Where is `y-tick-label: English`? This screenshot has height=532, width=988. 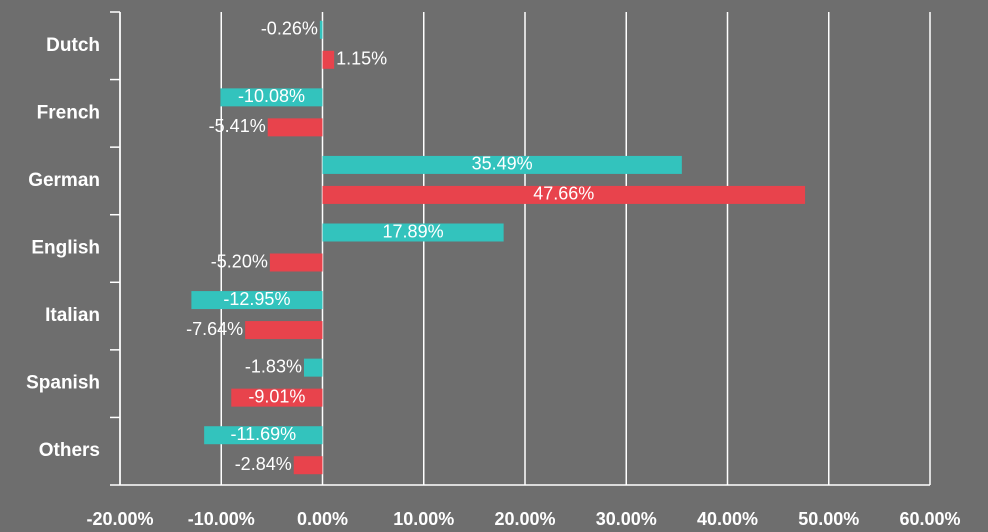 y-tick-label: English is located at coordinates (65, 248).